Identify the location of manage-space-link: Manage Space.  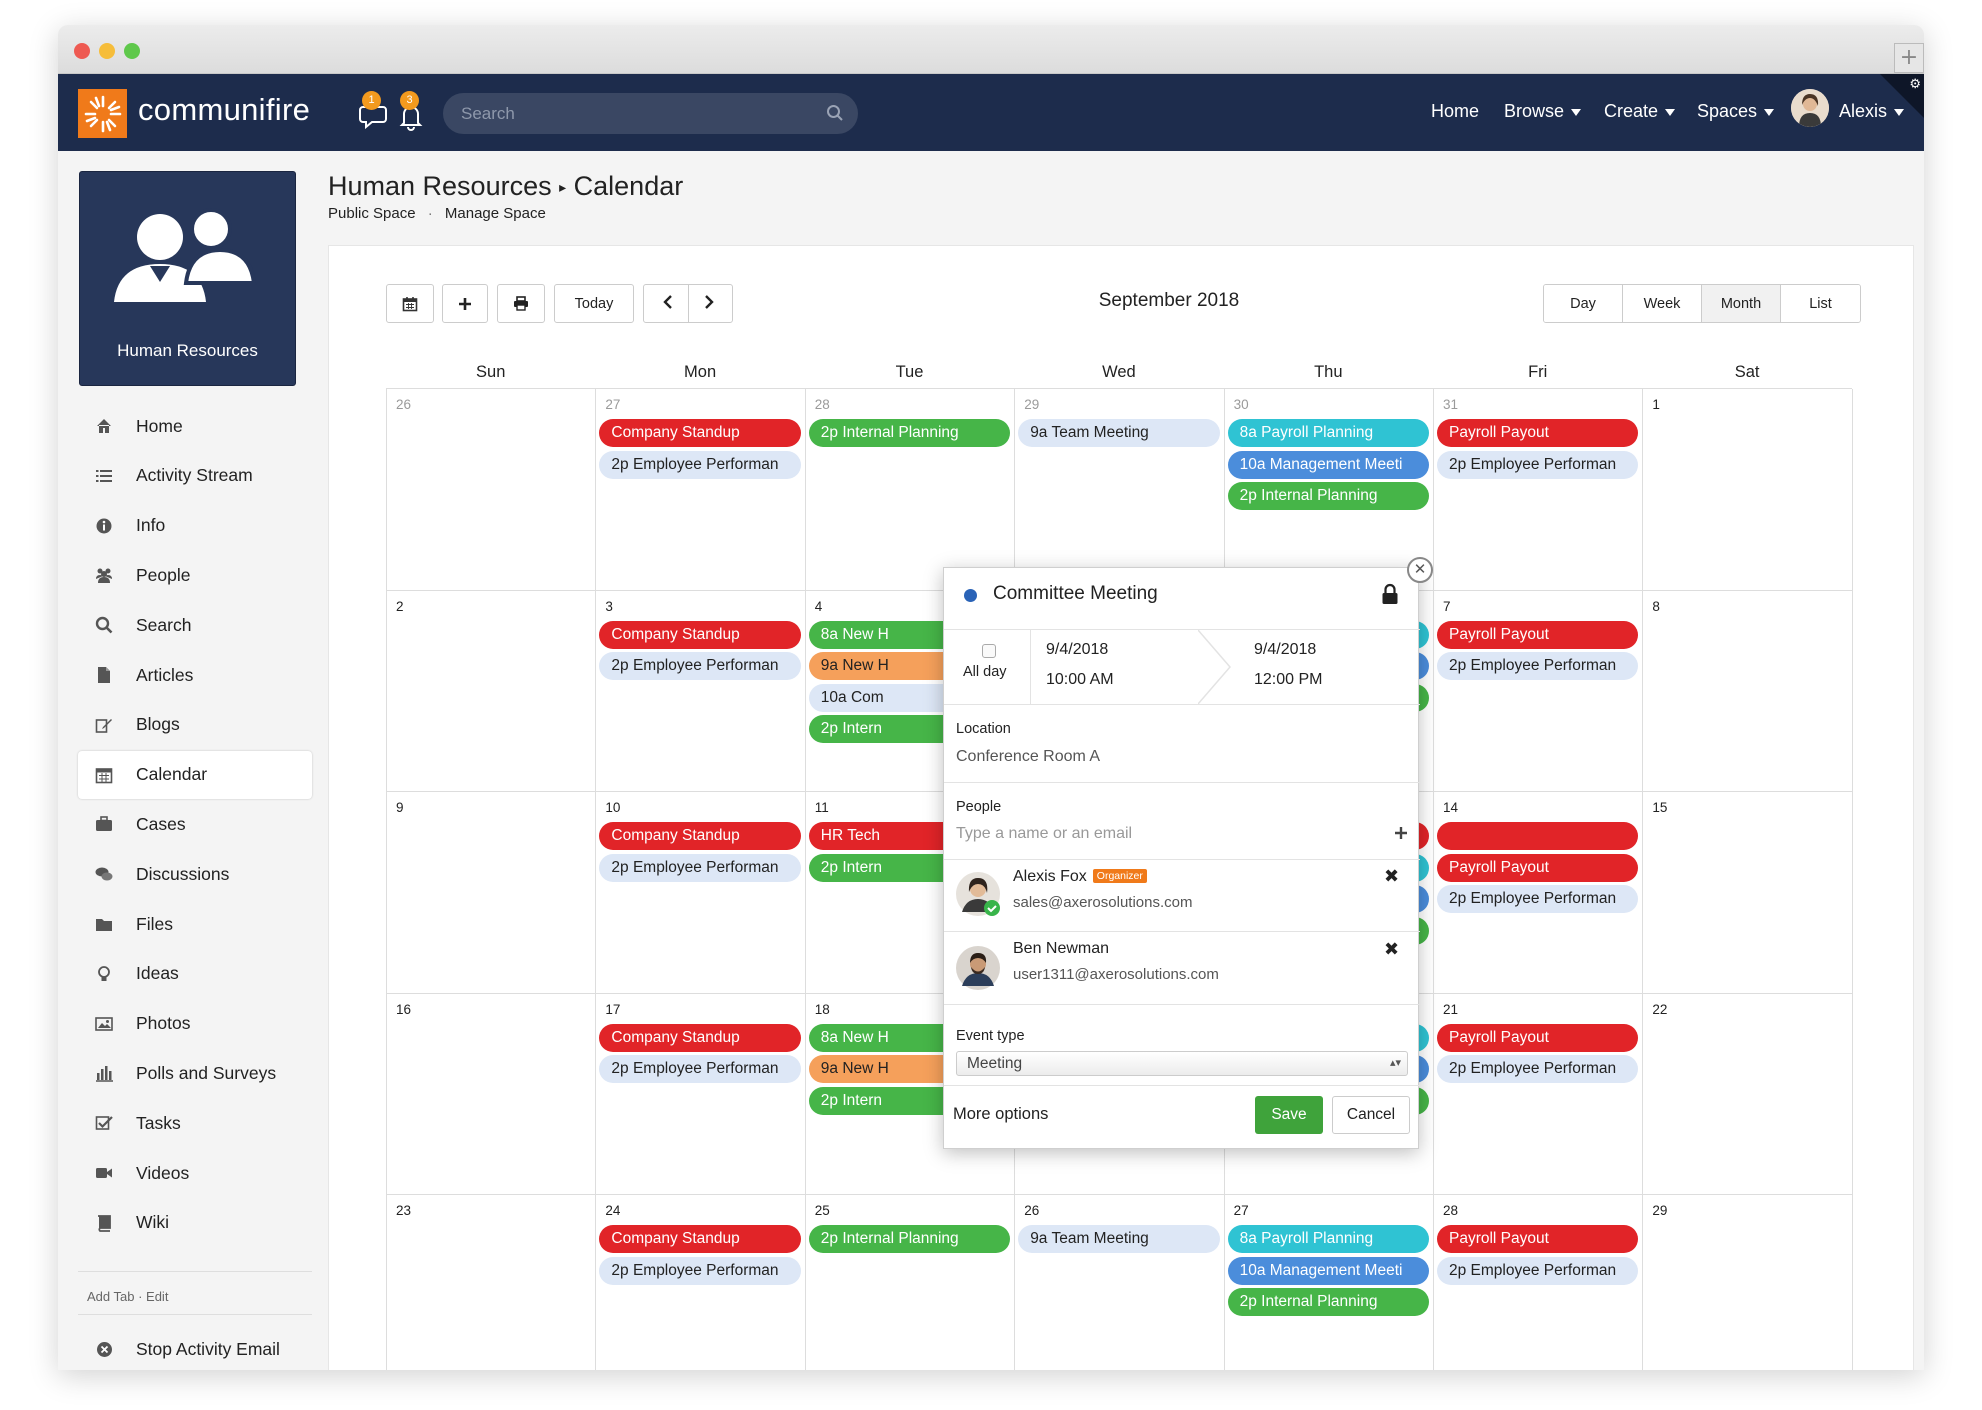
(495, 213).